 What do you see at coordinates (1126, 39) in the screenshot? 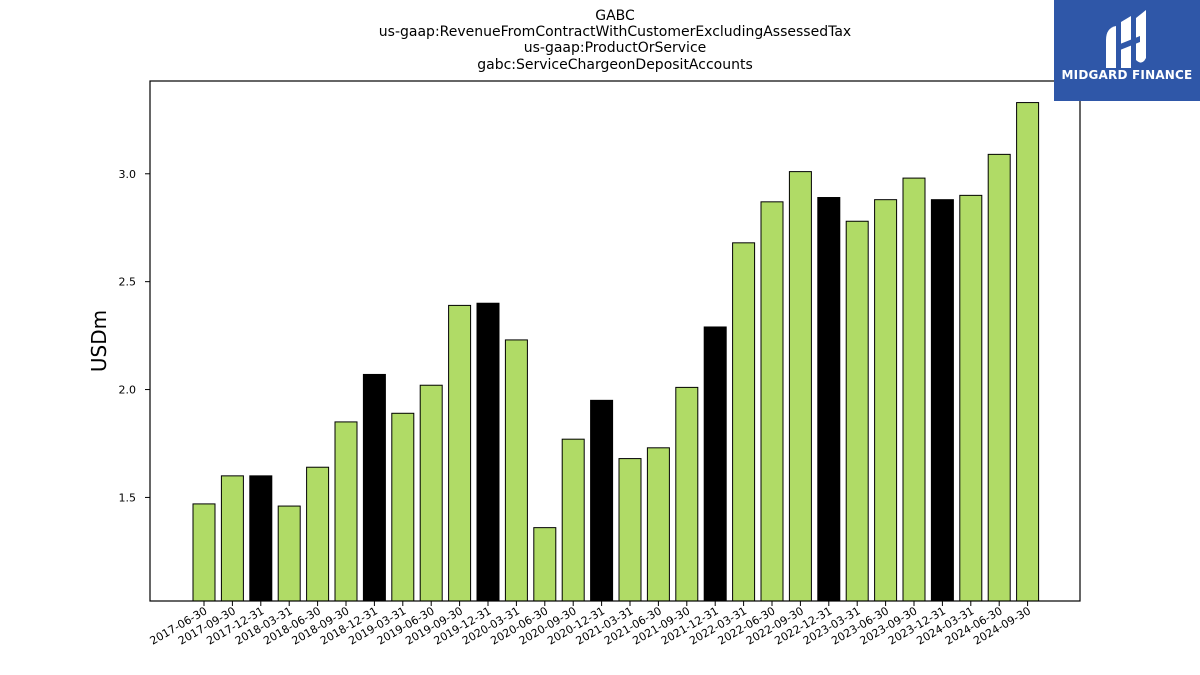
I see `logo-mark-icon` at bounding box center [1126, 39].